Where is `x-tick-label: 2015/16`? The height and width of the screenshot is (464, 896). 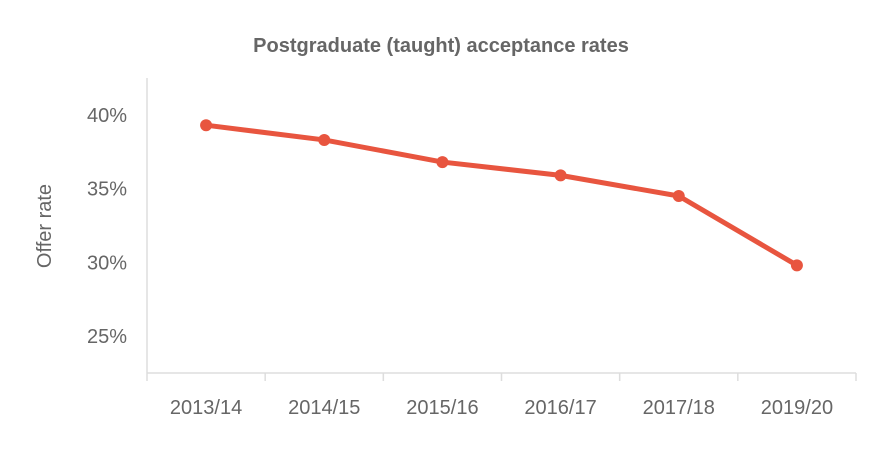
x-tick-label: 2015/16 is located at coordinates (442, 408).